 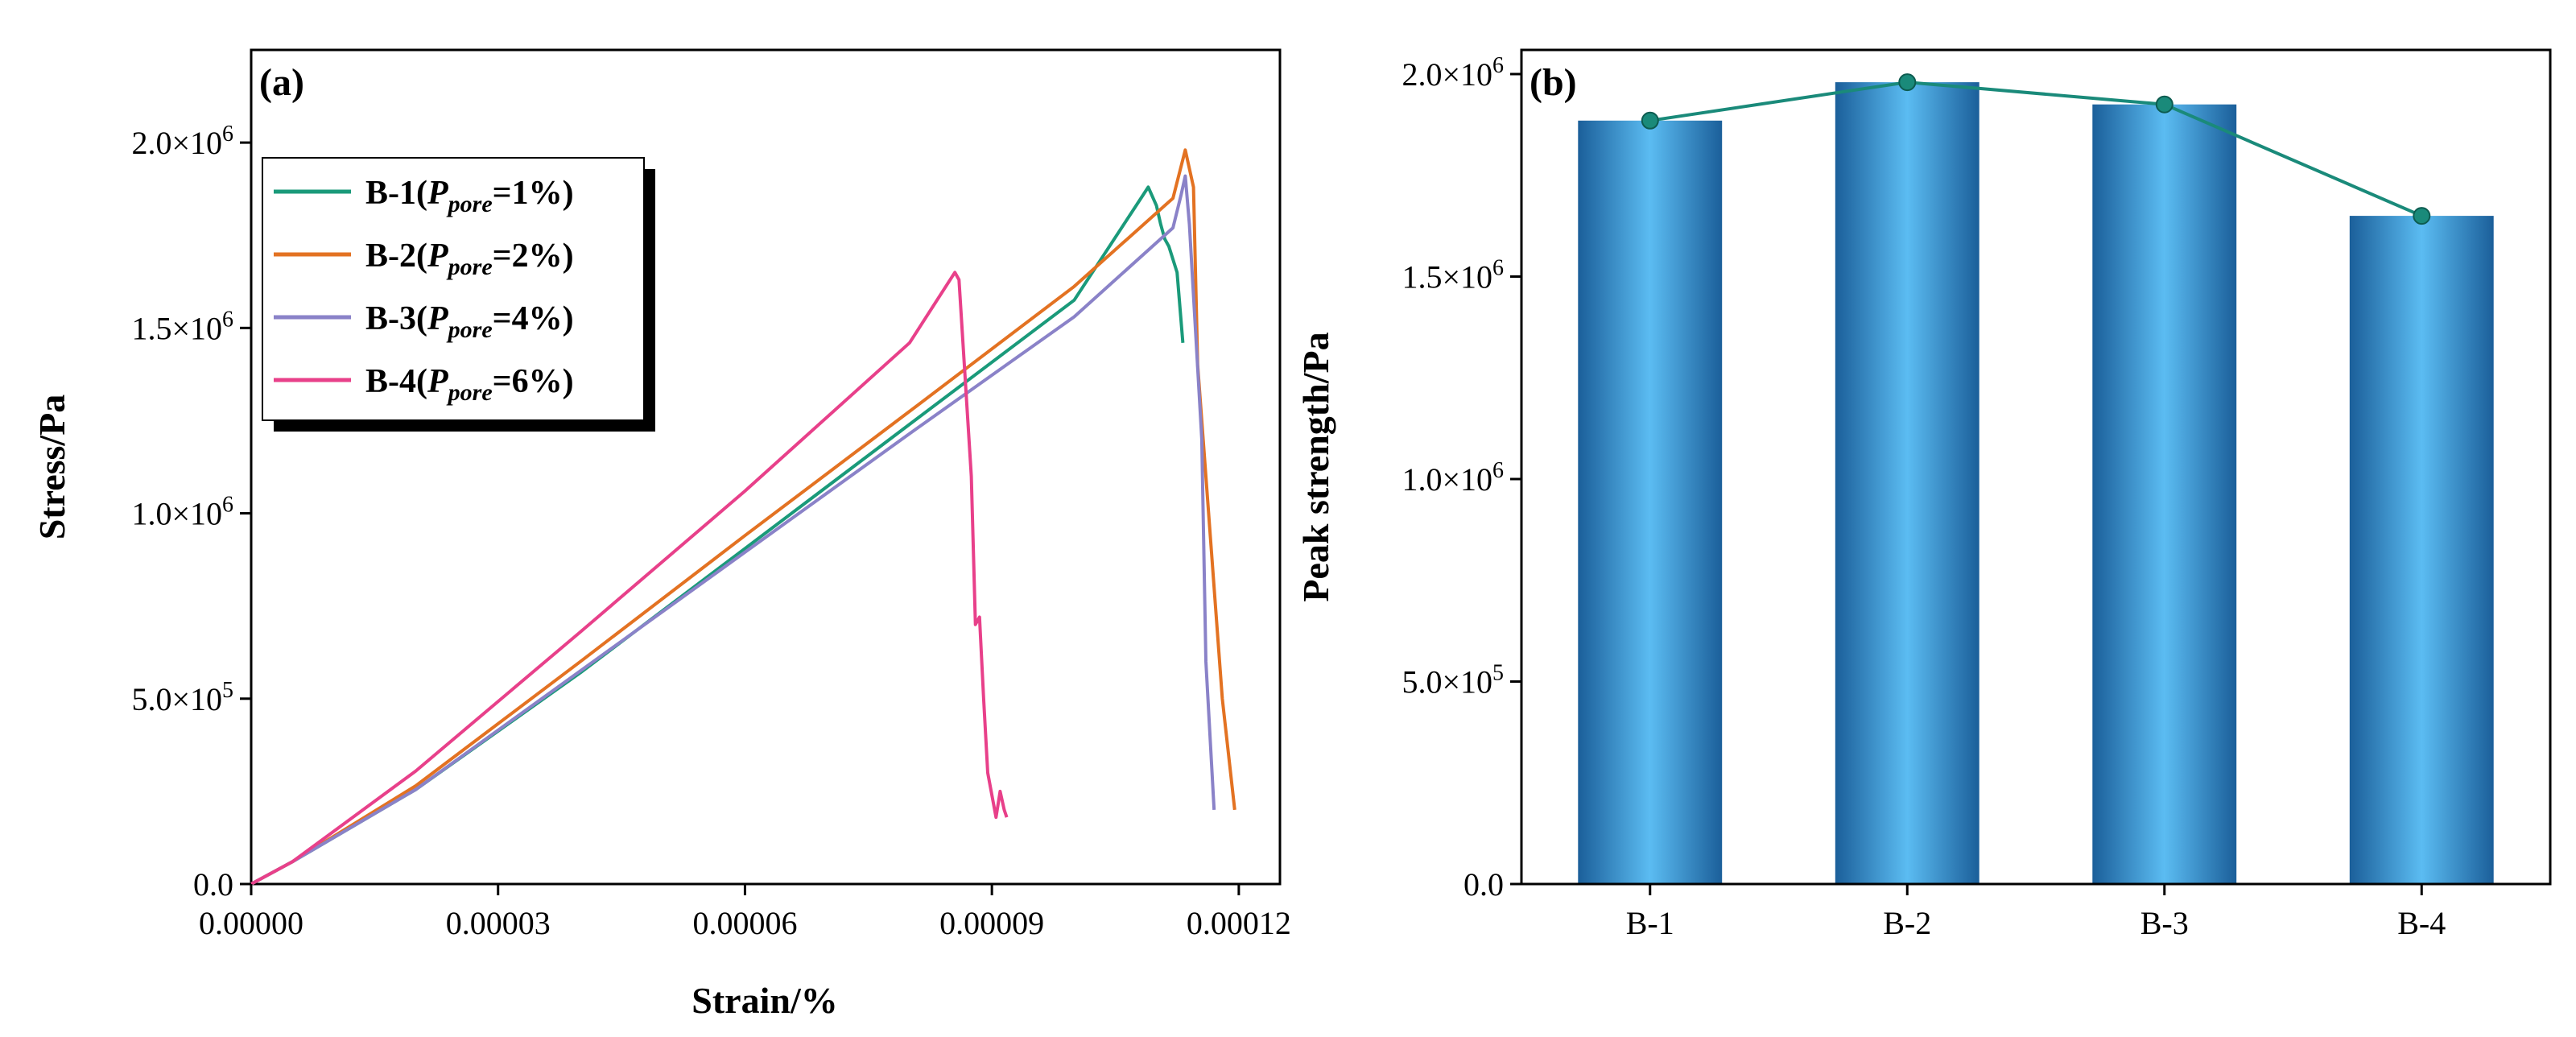 I want to click on legend-label-b-2: B-2(Ppore=2%), so click(x=469, y=259).